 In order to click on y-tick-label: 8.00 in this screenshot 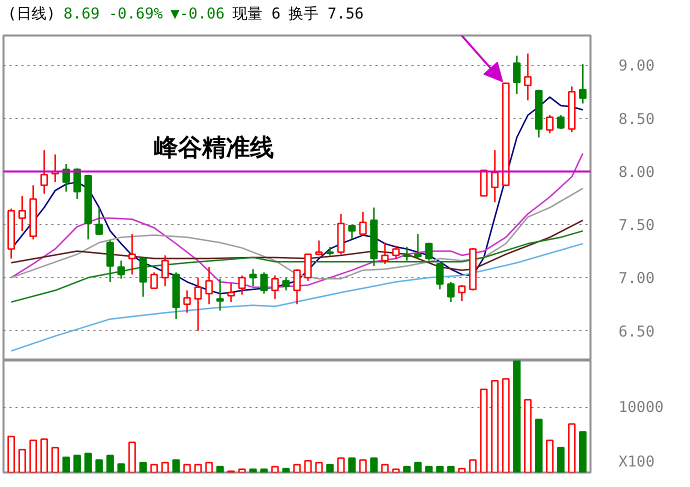, I will do `click(636, 171)`.